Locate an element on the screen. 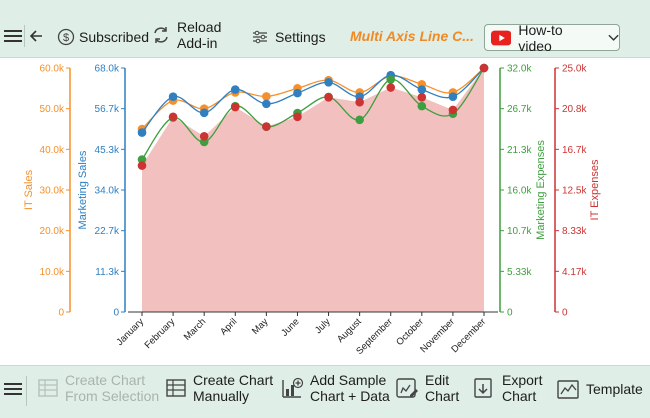 This screenshot has height=418, width=650. youtube-icon is located at coordinates (501, 37).